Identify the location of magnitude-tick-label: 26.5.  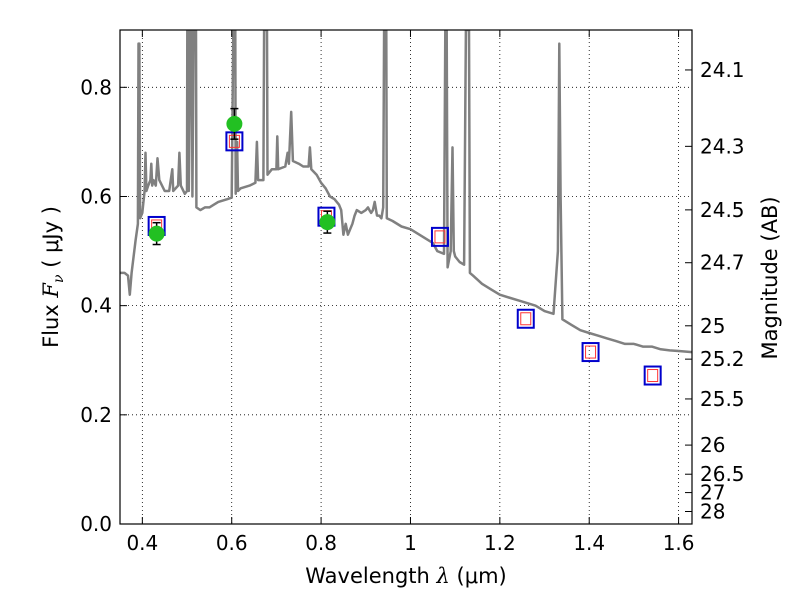
(722, 474).